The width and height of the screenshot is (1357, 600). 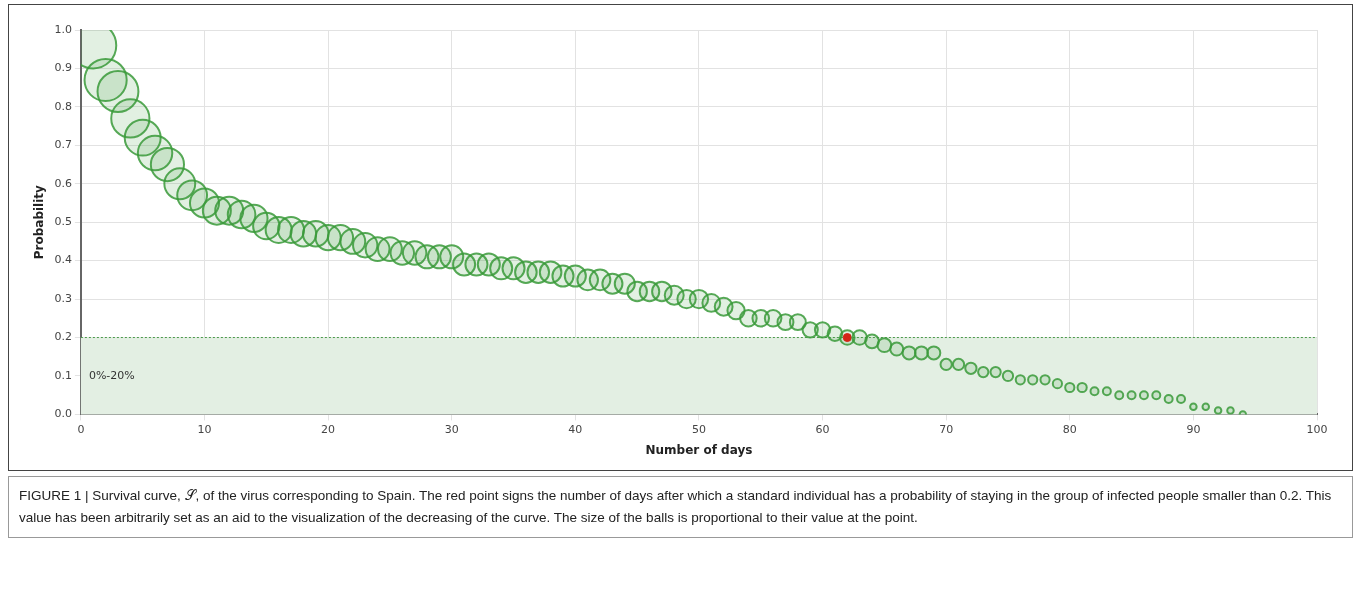 I want to click on x-tick-label: 50, so click(x=698, y=429).